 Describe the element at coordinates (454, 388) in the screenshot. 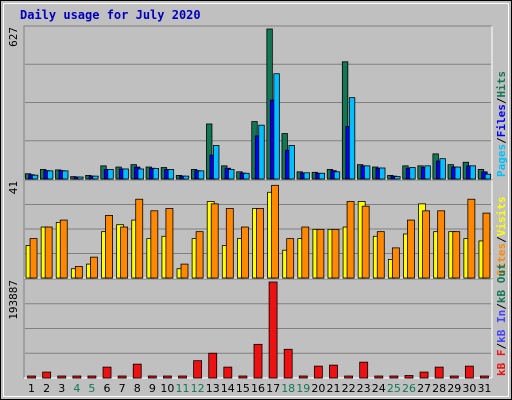

I see `x-tick-label: 29` at that location.